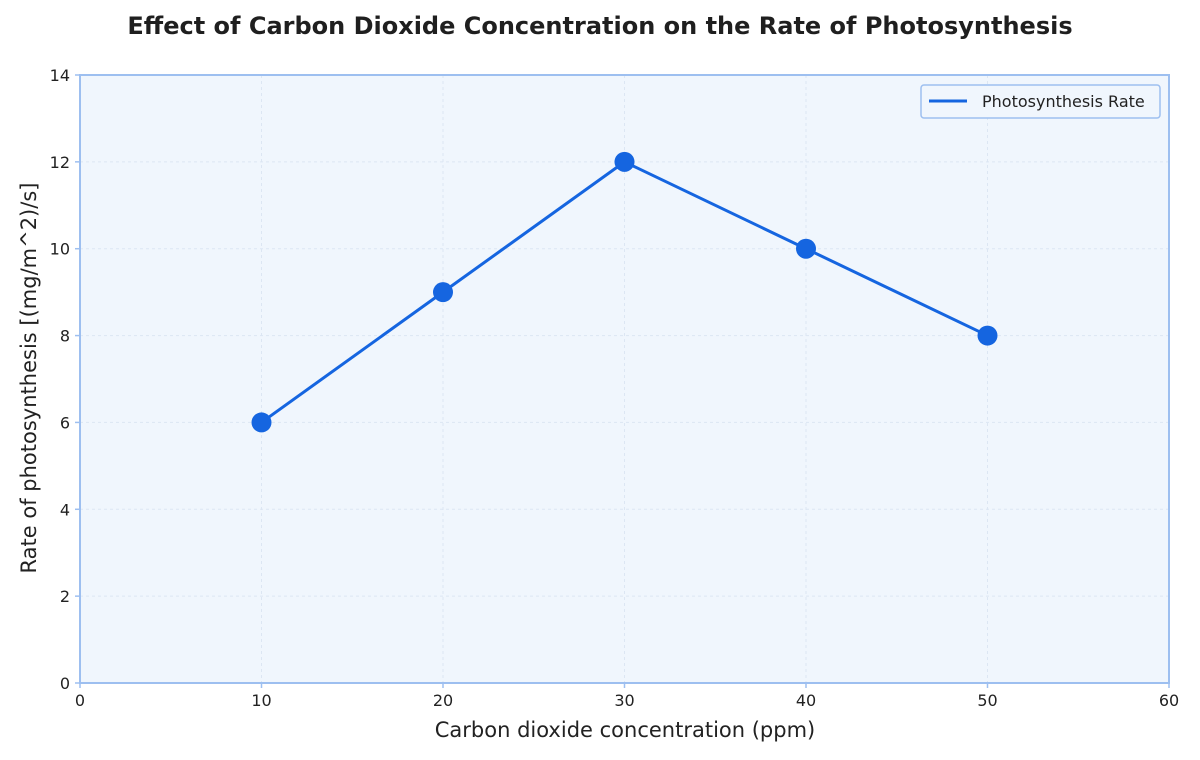  Describe the element at coordinates (65, 596) in the screenshot. I see `y-tick-label: 2` at that location.